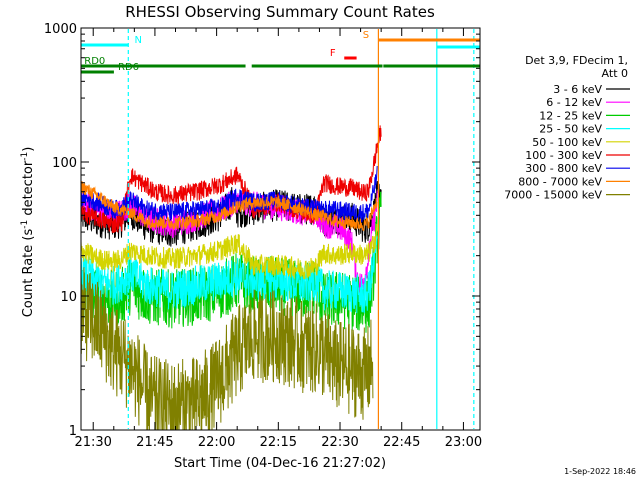 The width and height of the screenshot is (640, 480). I want to click on legend-label-3-6-kev: 3 - 6 keV, so click(577, 89).